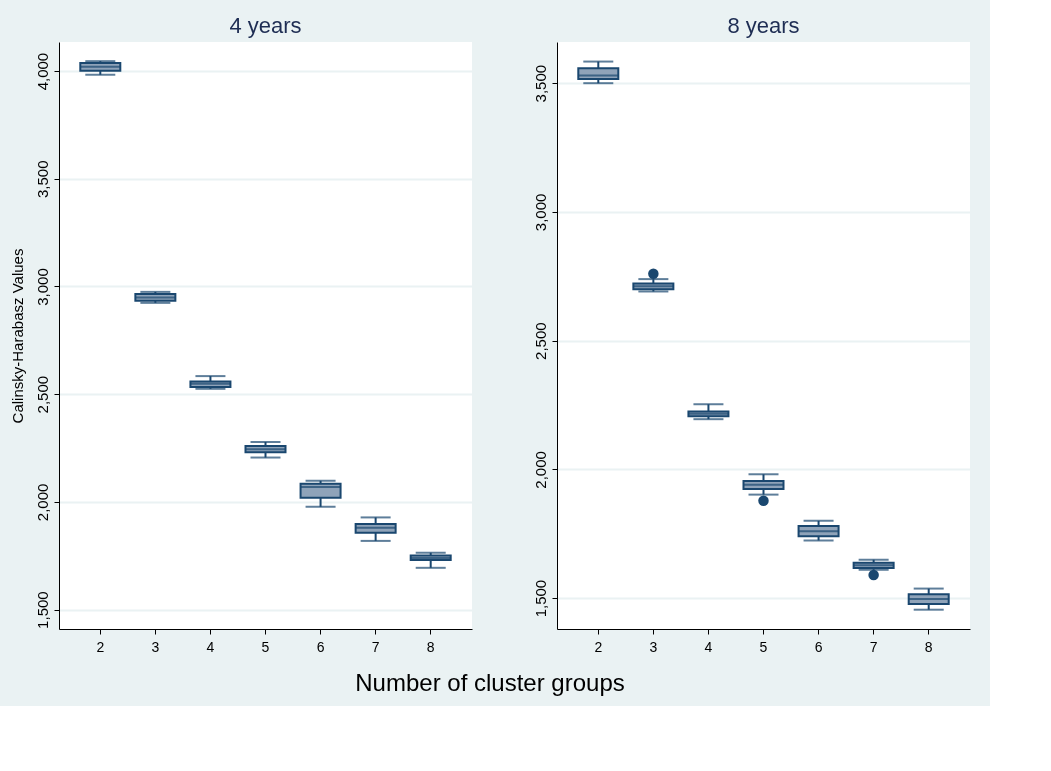 The width and height of the screenshot is (1051, 771). I want to click on y-tick-label: 4,000, so click(42, 71).